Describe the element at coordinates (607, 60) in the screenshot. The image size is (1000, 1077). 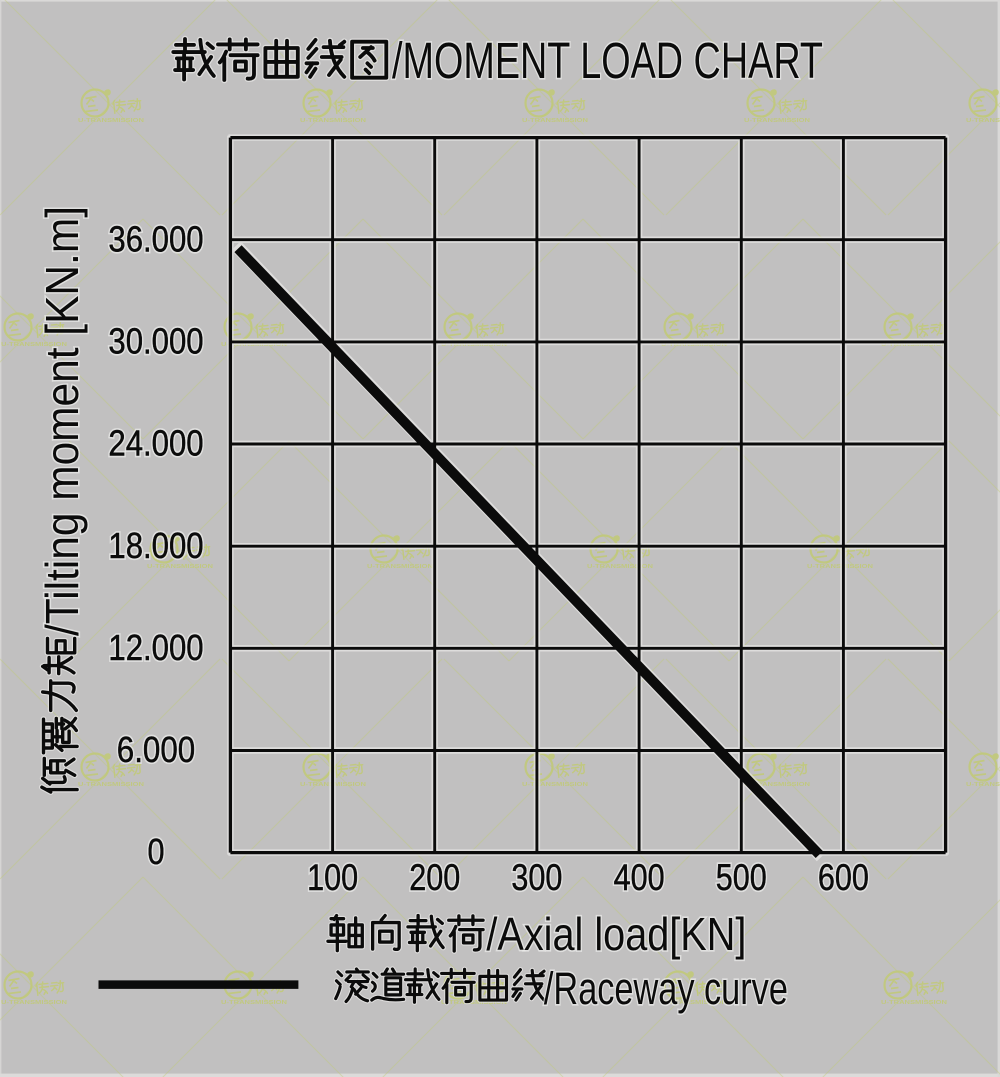
I see `svg-text: /MOMENT LOAD CHART` at that location.